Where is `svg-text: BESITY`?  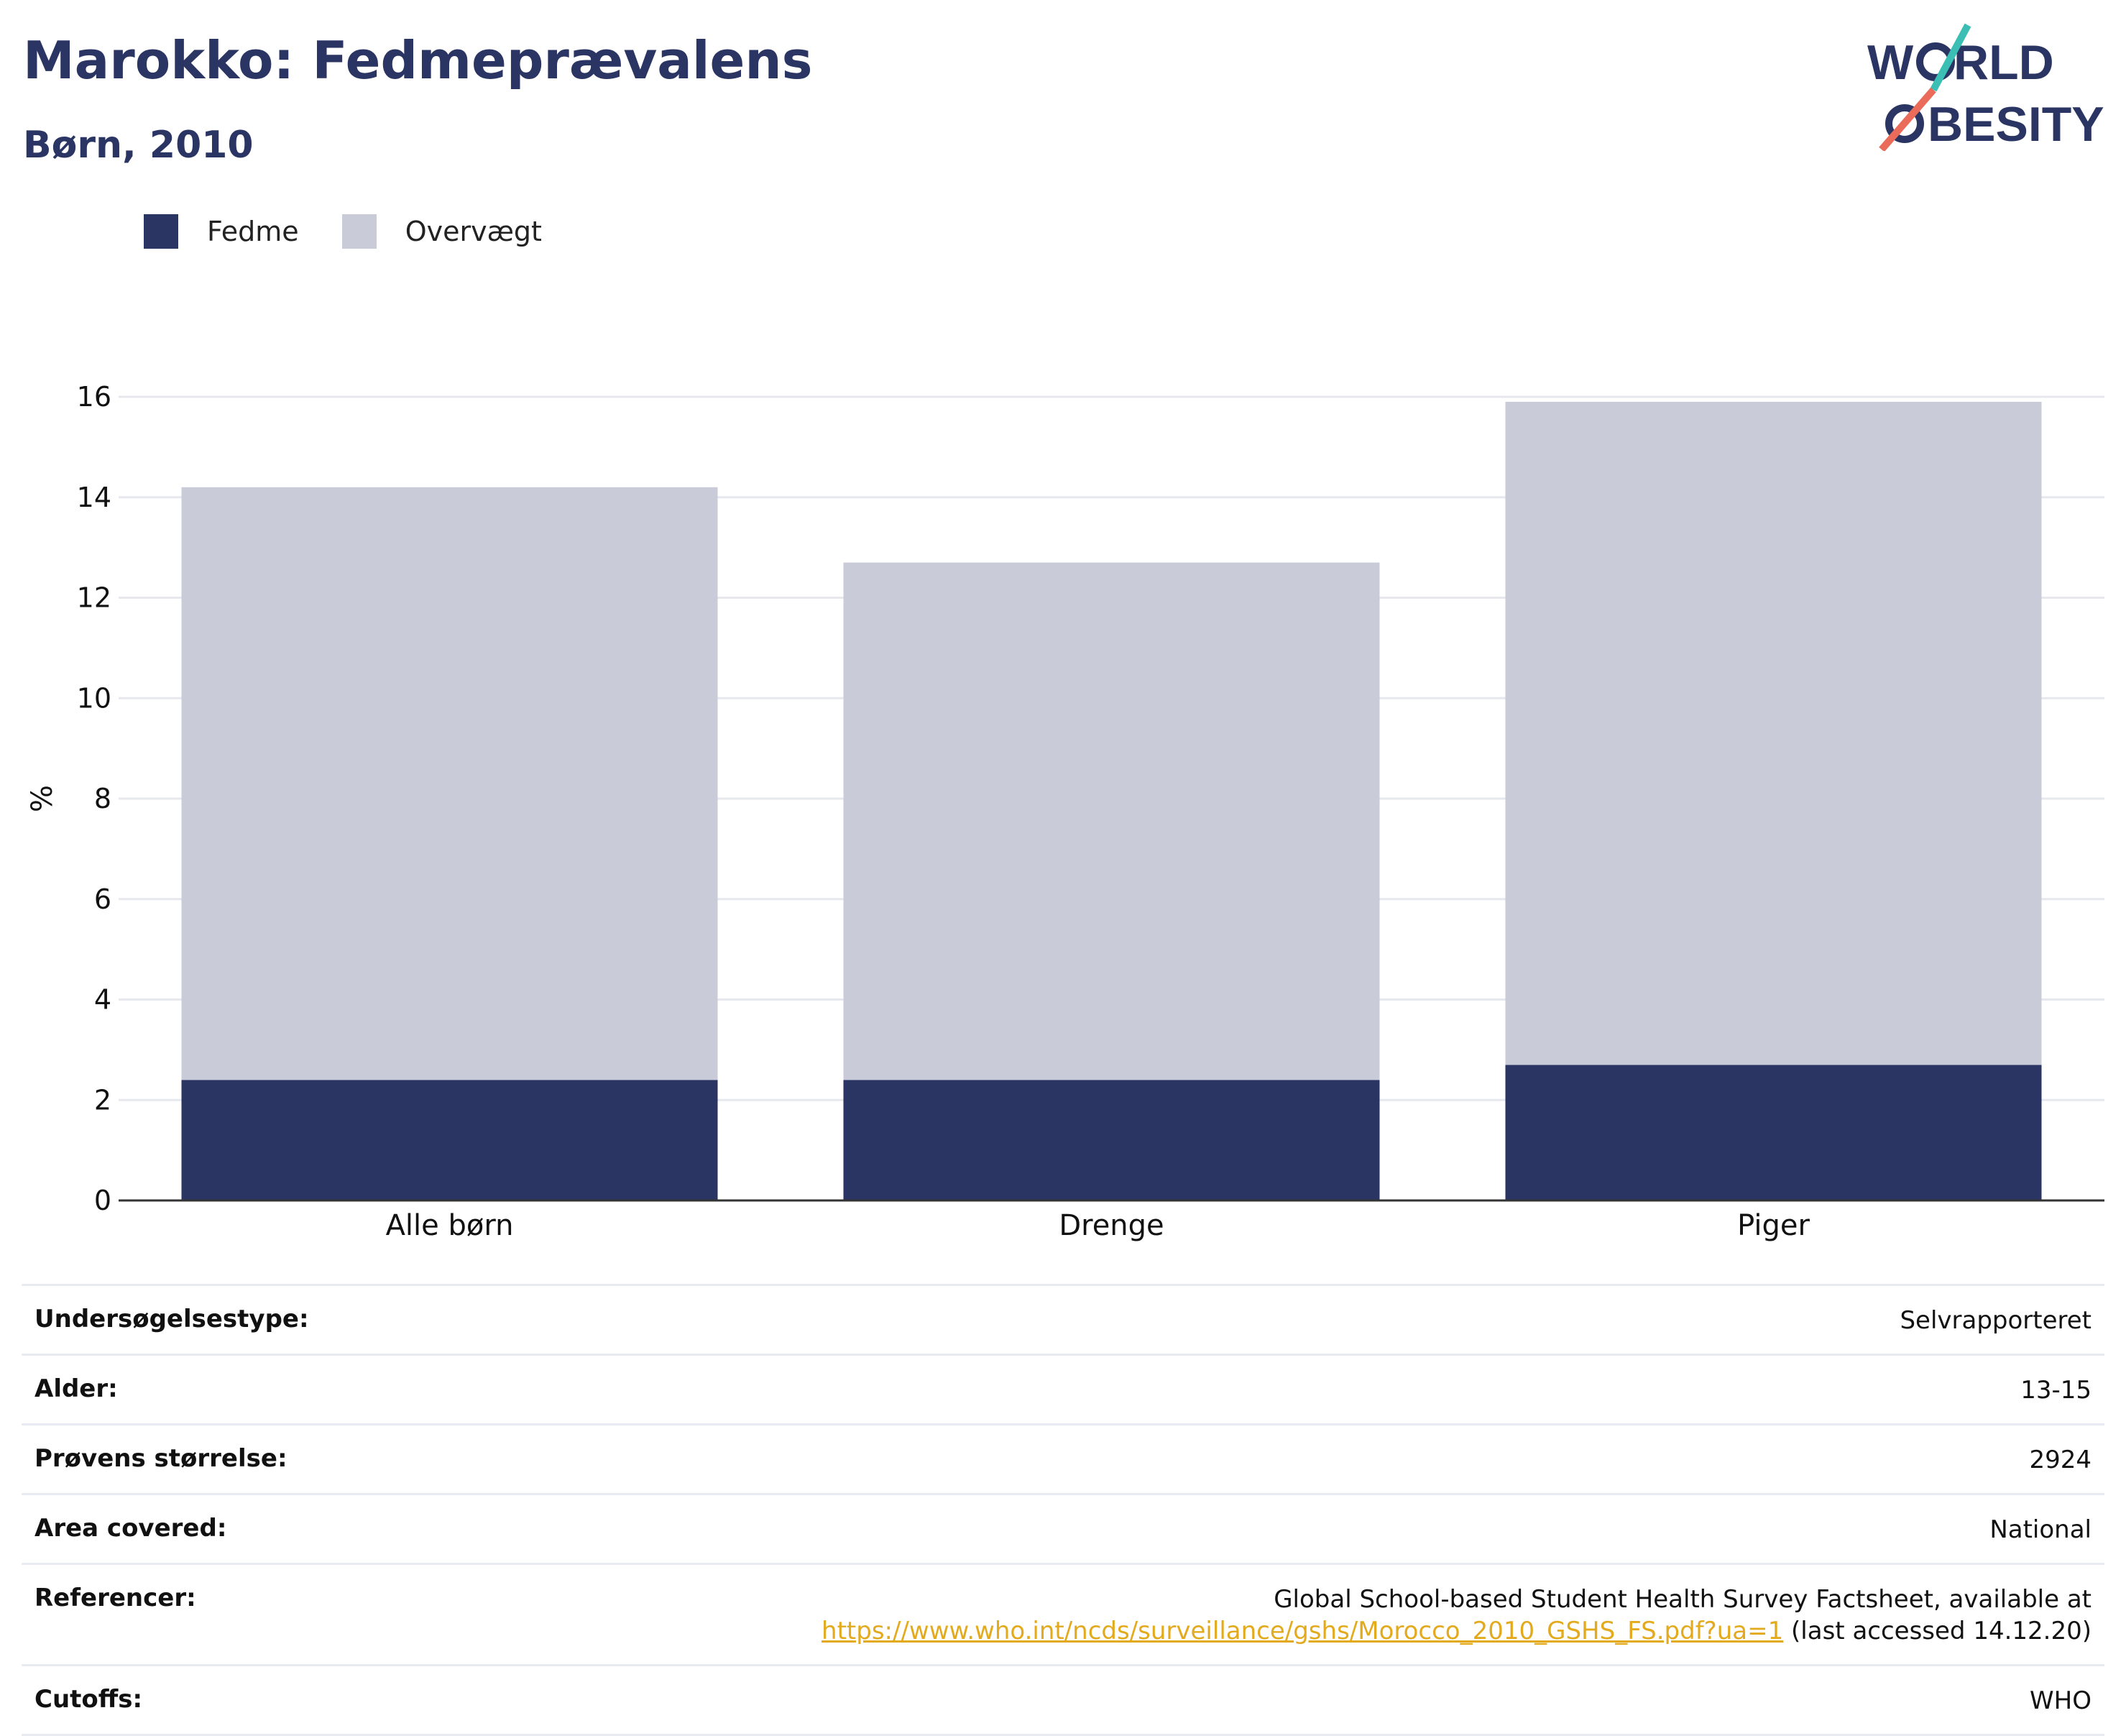
svg-text: BESITY is located at coordinates (2016, 124).